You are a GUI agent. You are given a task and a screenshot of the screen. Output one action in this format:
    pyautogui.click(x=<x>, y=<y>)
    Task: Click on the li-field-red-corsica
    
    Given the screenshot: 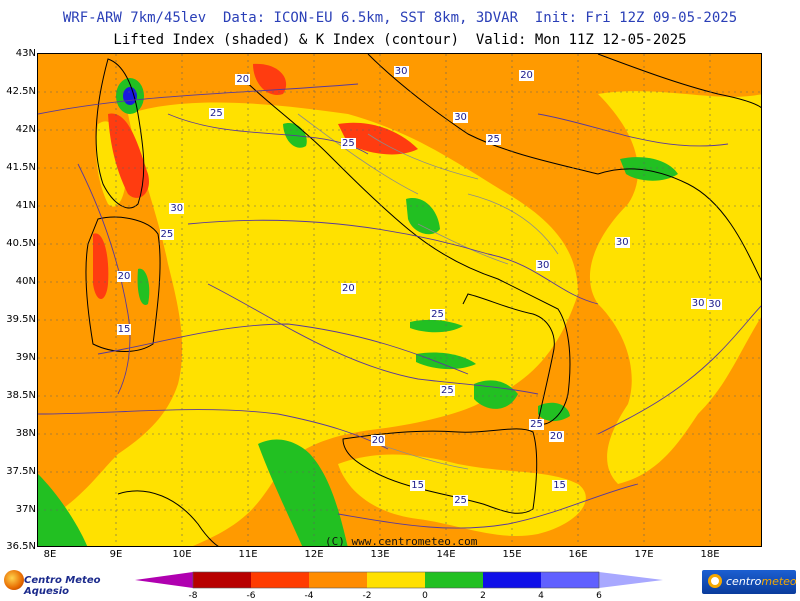 What is the action you would take?
    pyautogui.click(x=128, y=155)
    